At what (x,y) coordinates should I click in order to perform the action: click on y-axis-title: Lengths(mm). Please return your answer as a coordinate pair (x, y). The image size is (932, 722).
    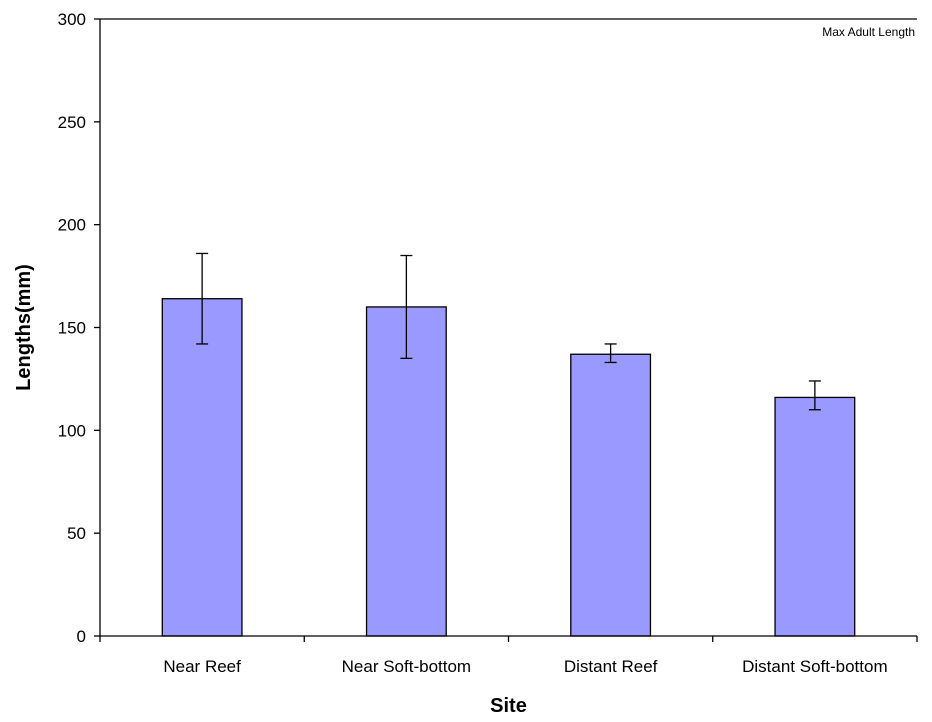
    Looking at the image, I should click on (24, 327).